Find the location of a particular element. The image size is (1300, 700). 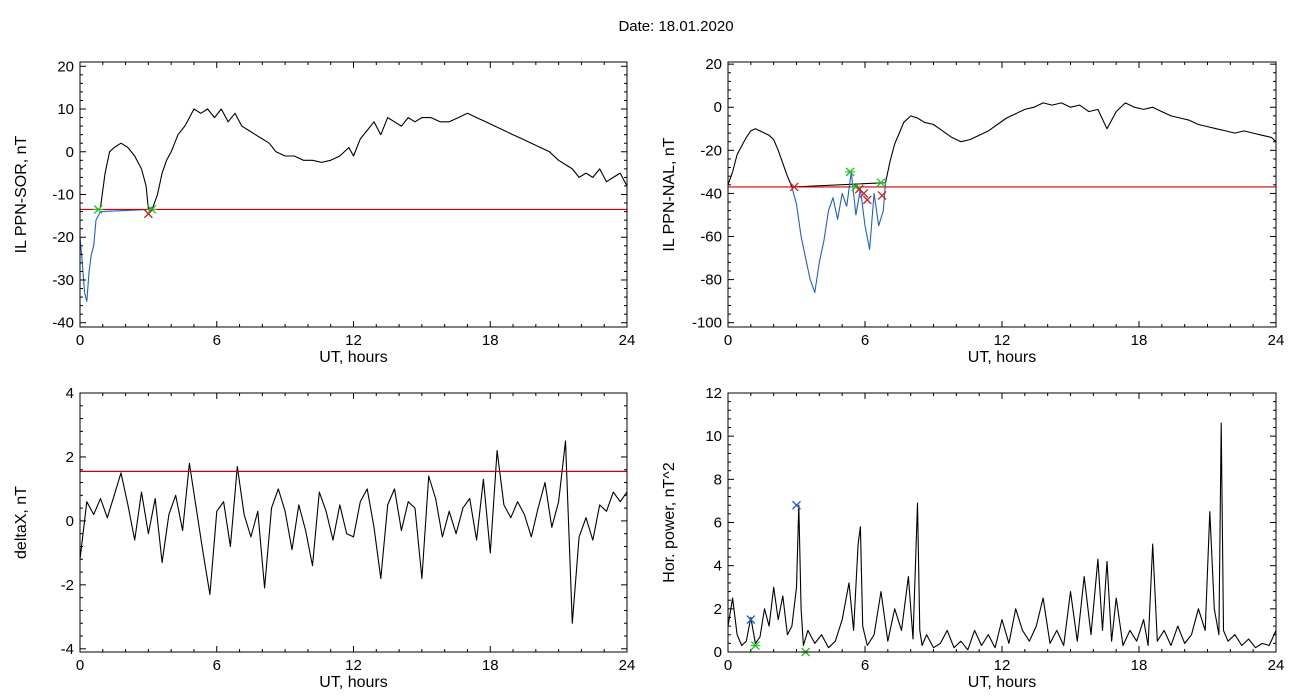

y-tick-label-sor-5: 10 is located at coordinates (65, 109).